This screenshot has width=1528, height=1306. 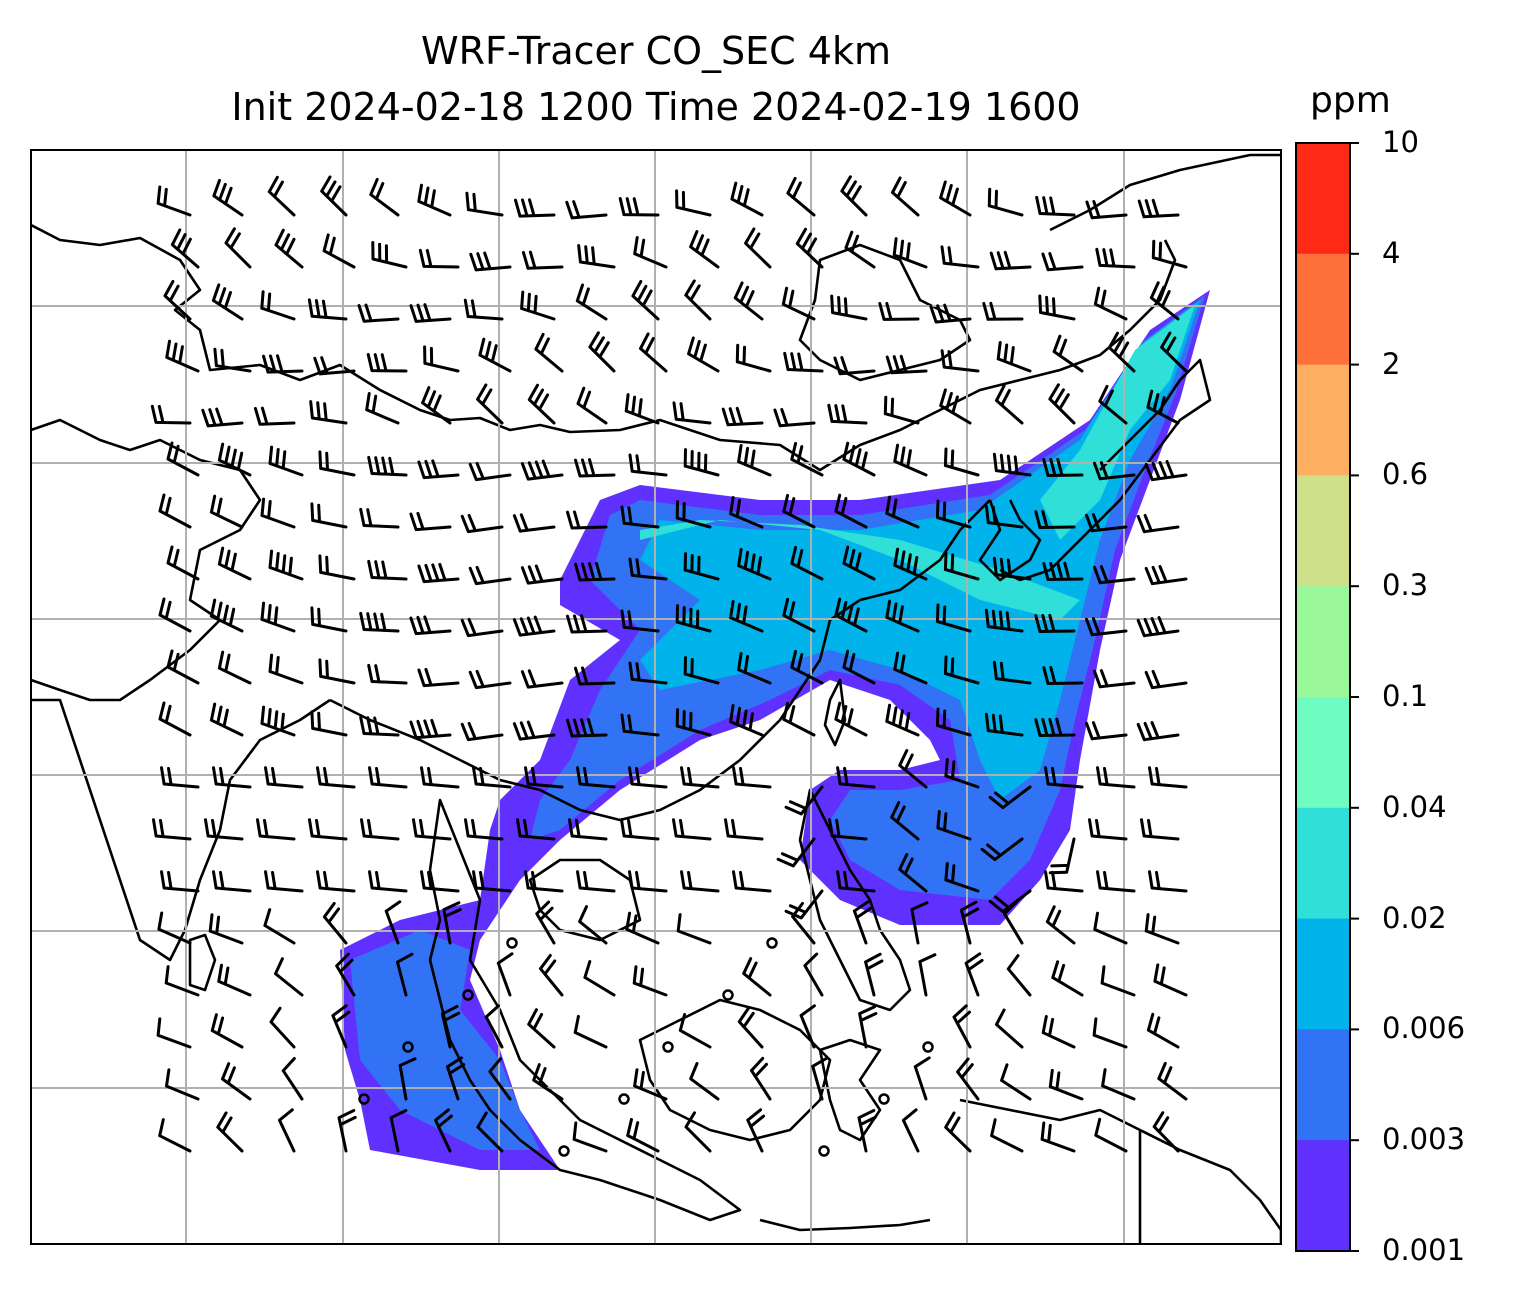 What do you see at coordinates (1350, 100) in the screenshot?
I see `colorbar-unit-label: ppm` at bounding box center [1350, 100].